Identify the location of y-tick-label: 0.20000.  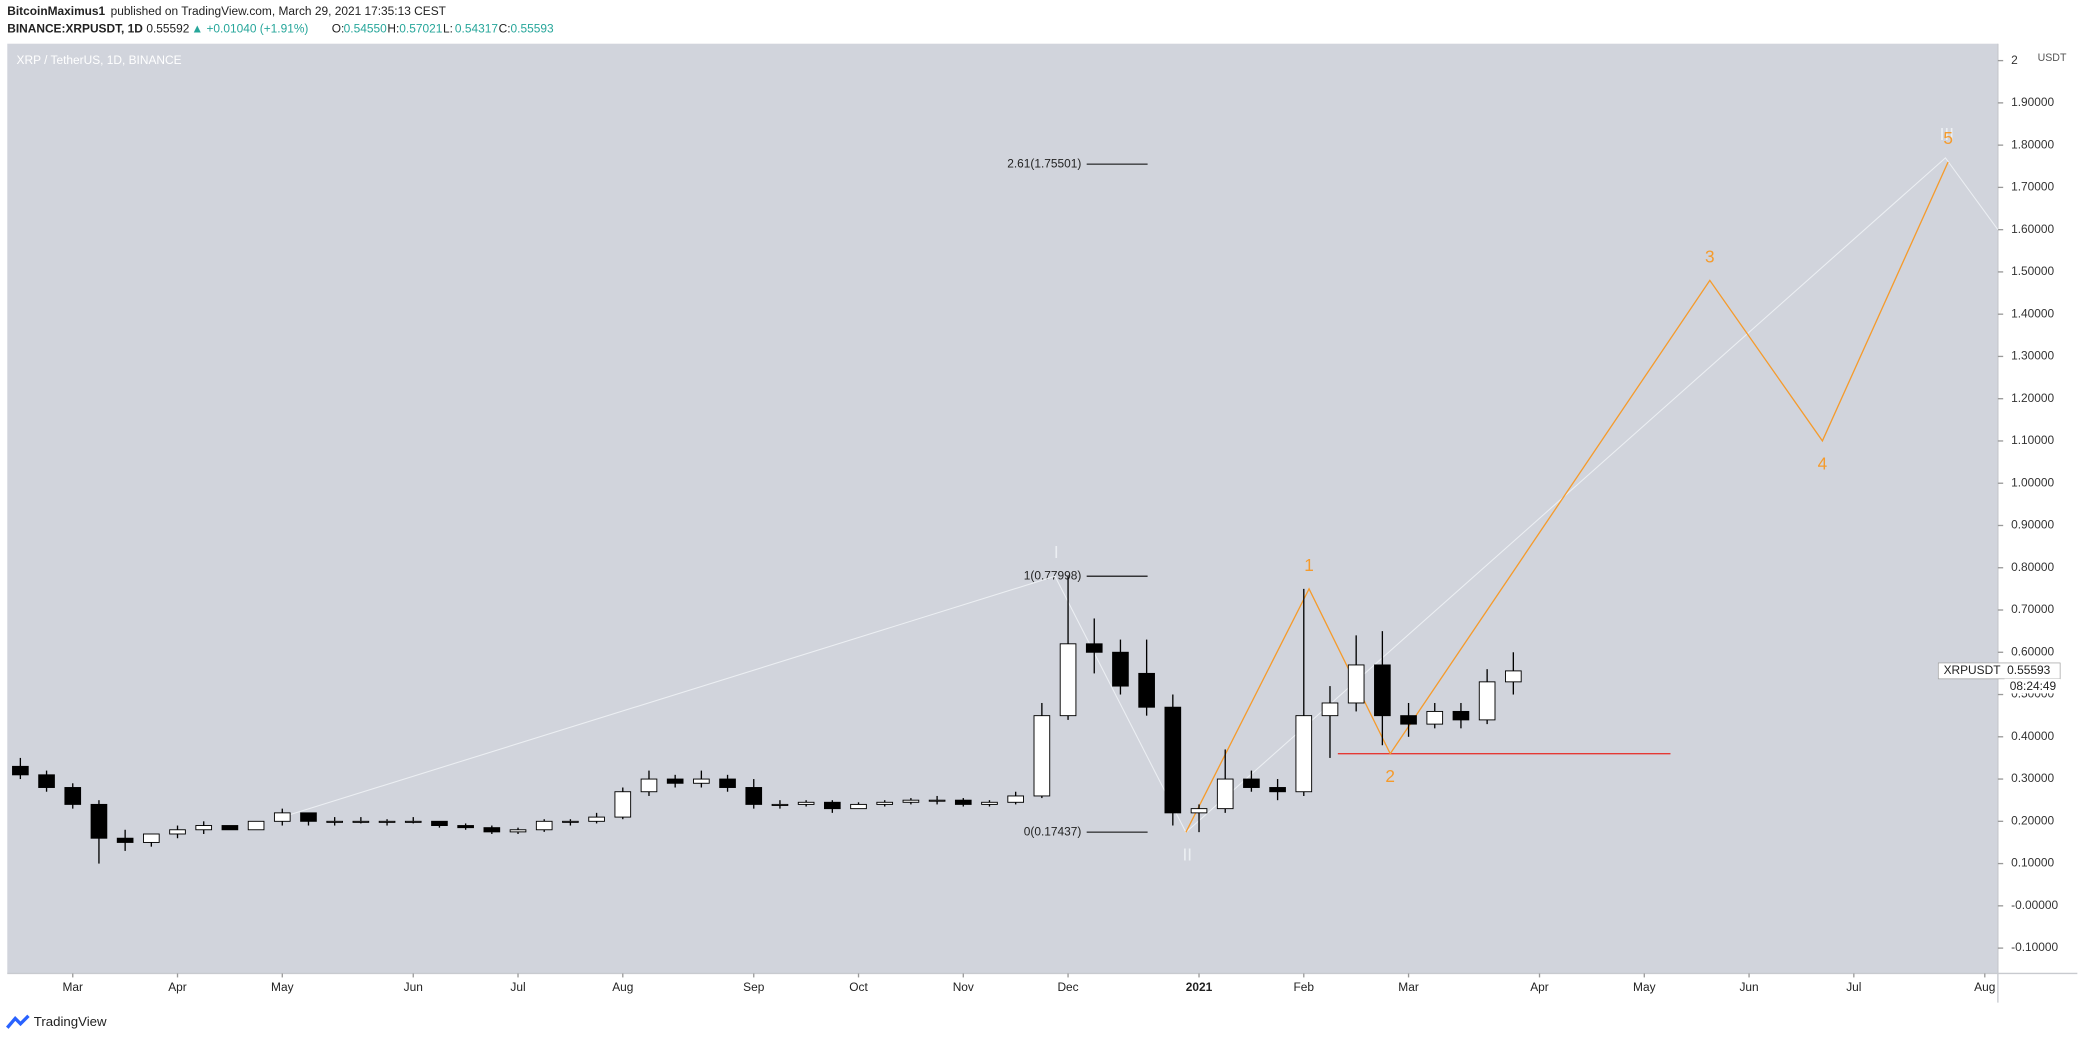
(2032, 820).